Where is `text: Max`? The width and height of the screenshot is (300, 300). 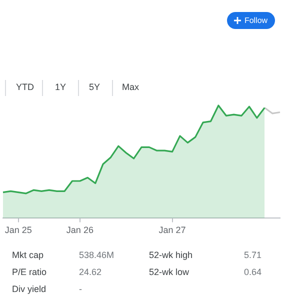
text: Max is located at coordinates (131, 87).